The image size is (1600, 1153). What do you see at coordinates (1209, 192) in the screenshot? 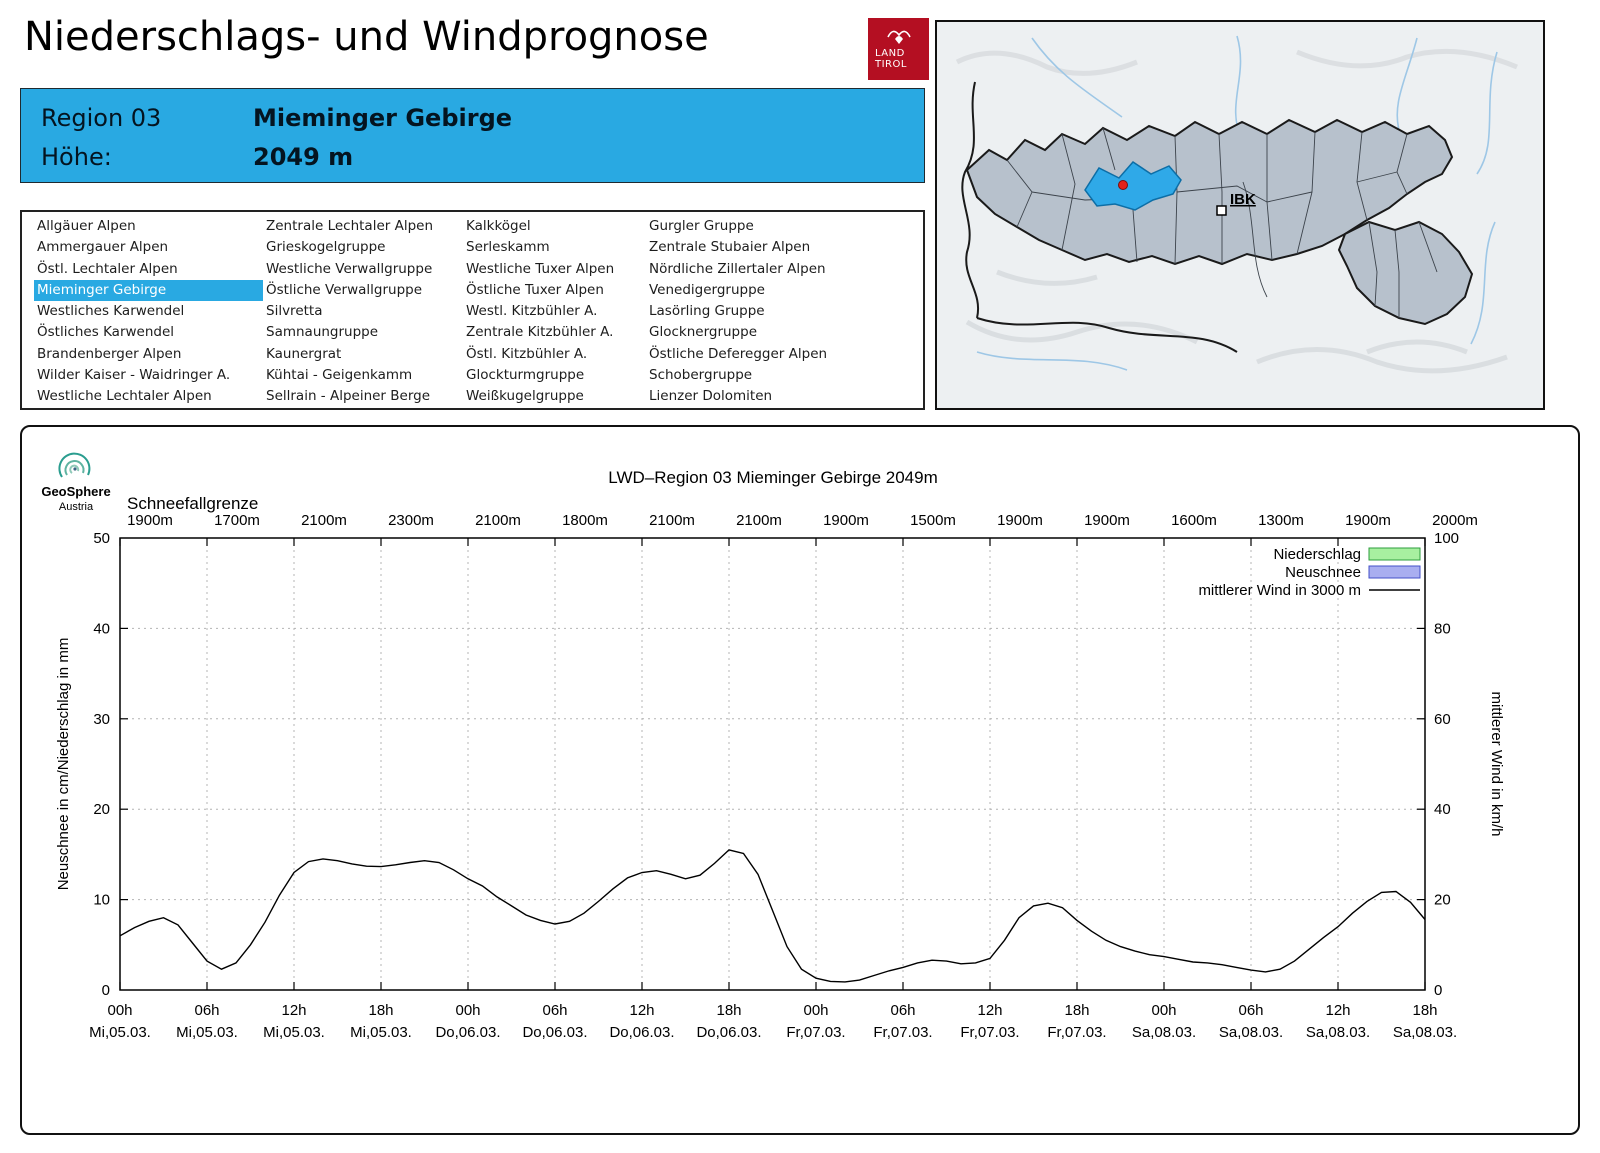
I see `north-tirol-shape` at bounding box center [1209, 192].